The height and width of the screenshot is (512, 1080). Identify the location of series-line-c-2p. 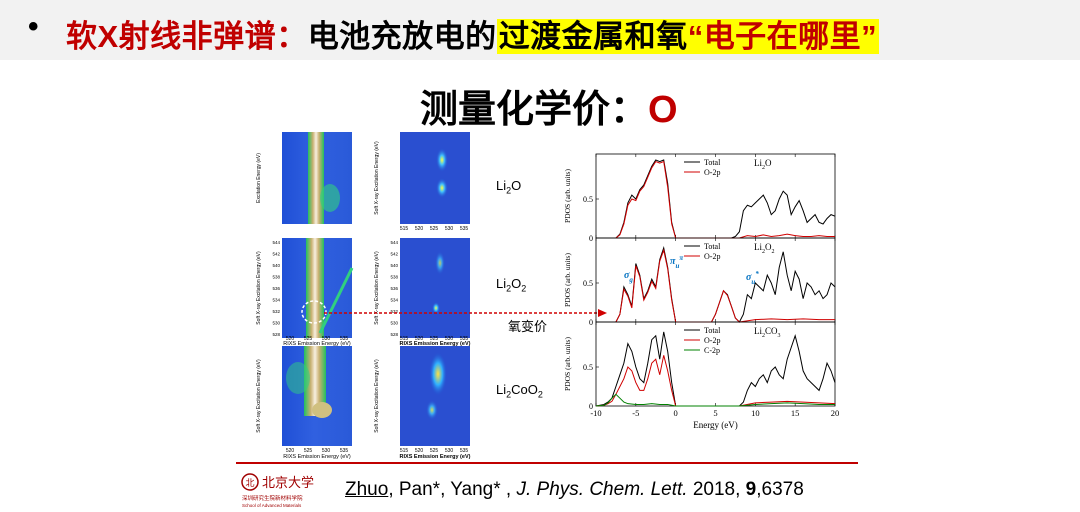
(715, 400).